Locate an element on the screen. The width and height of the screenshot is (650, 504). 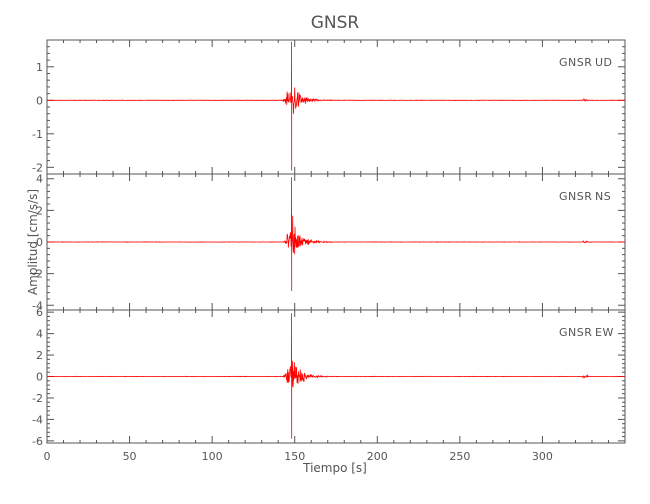
panel-component-label: EW is located at coordinates (604, 332).